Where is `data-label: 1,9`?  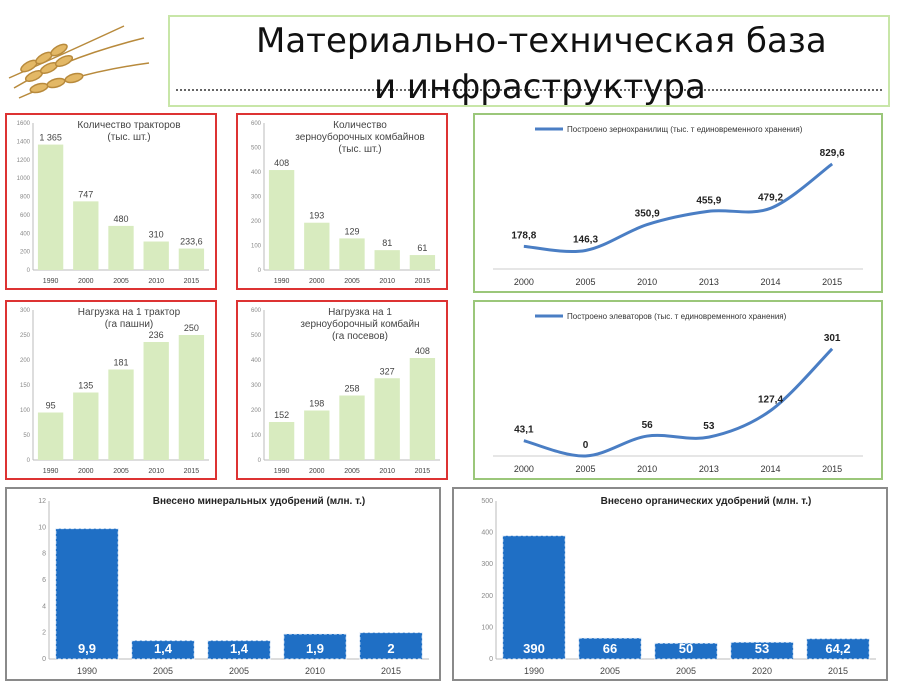
data-label: 1,9 is located at coordinates (315, 648).